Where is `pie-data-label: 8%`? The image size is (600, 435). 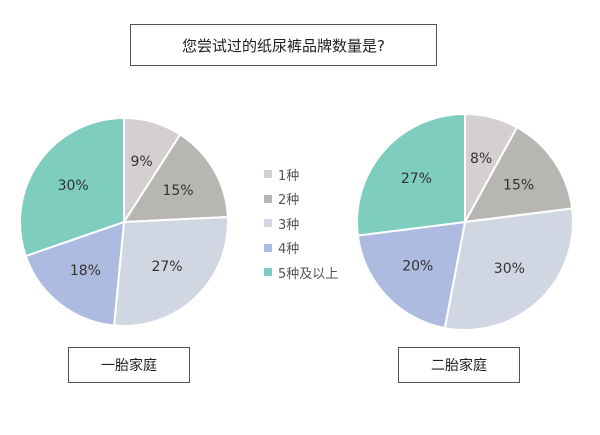
pie-data-label: 8% is located at coordinates (481, 159).